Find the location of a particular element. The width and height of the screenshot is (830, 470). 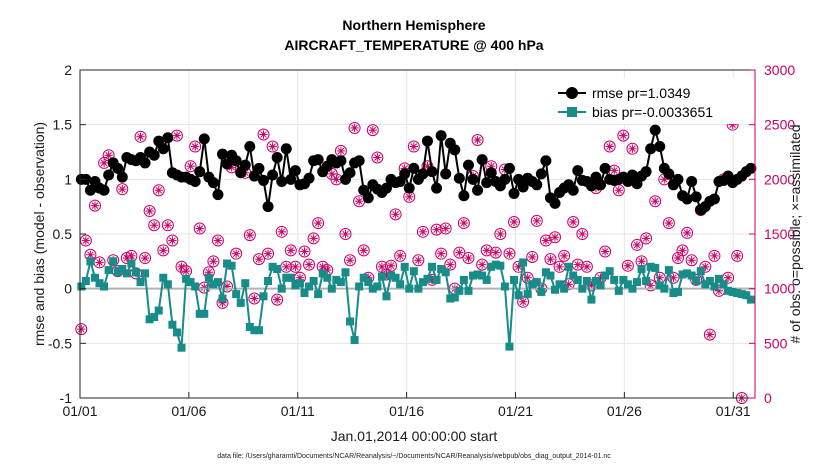

legend-bias-marker is located at coordinates (572, 112).